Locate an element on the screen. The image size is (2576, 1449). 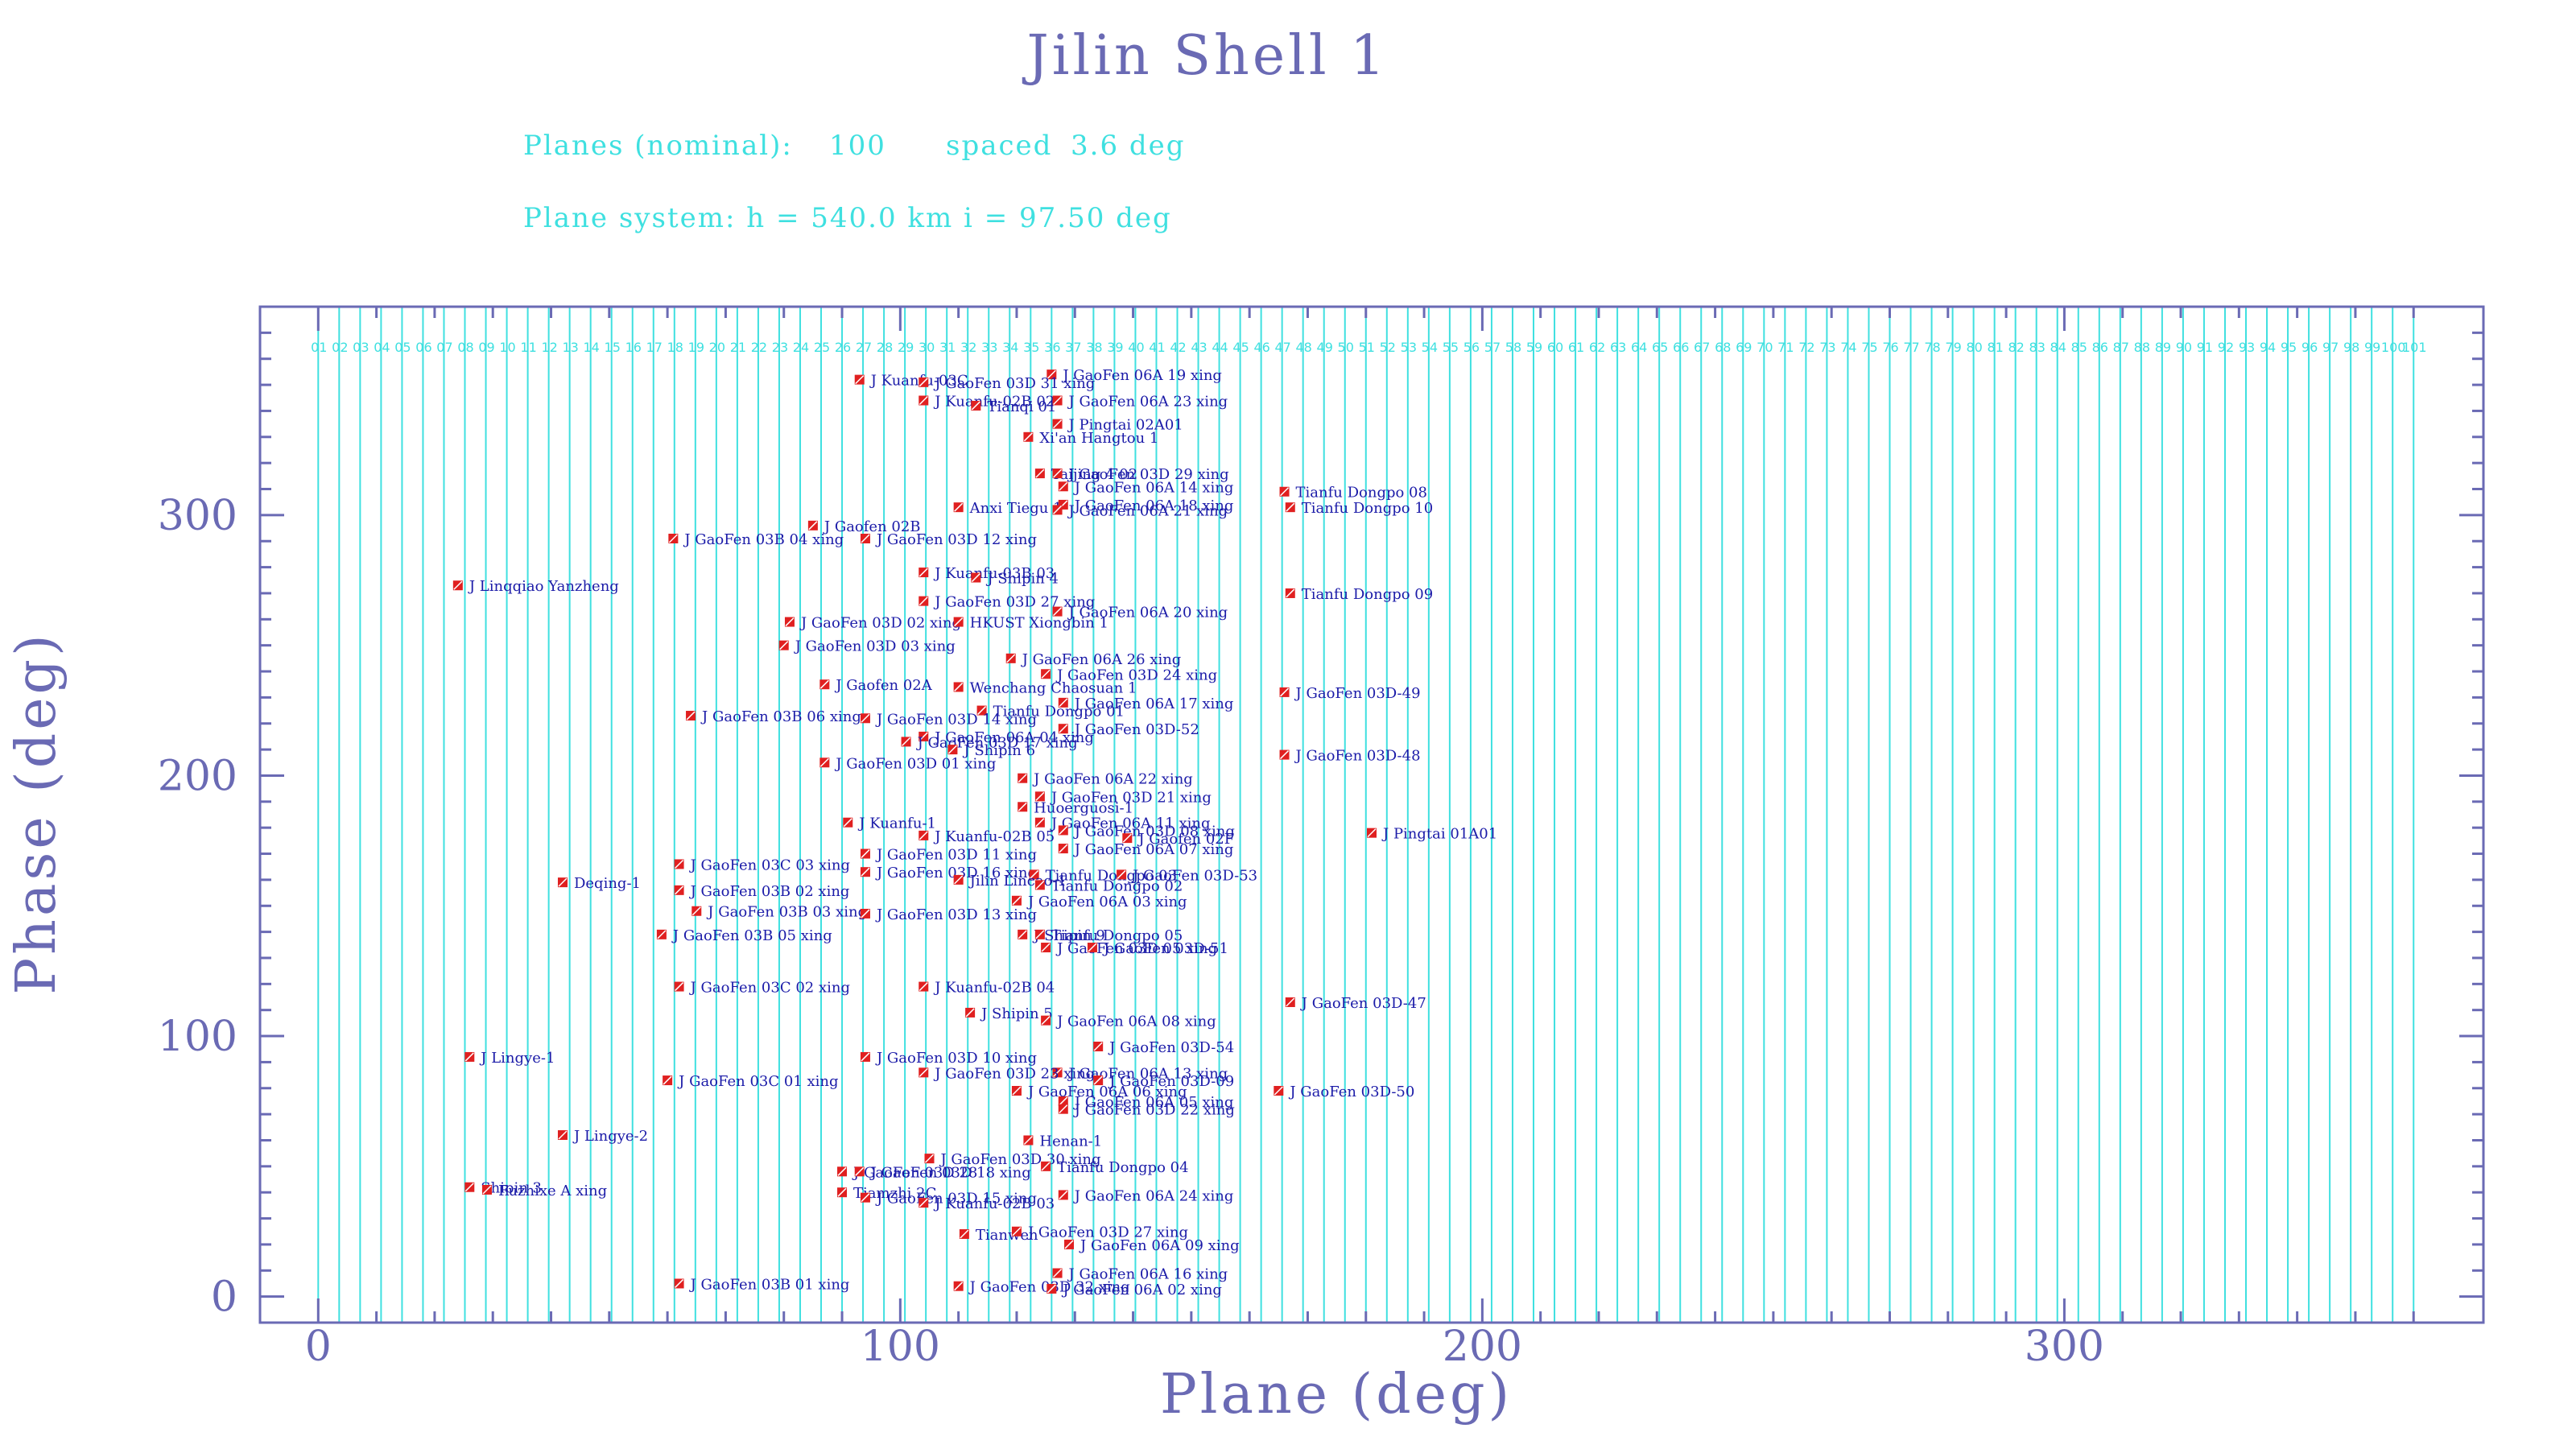
satellite-point: J GaoFen 06A 08 xing is located at coordinates (1128, 1021).